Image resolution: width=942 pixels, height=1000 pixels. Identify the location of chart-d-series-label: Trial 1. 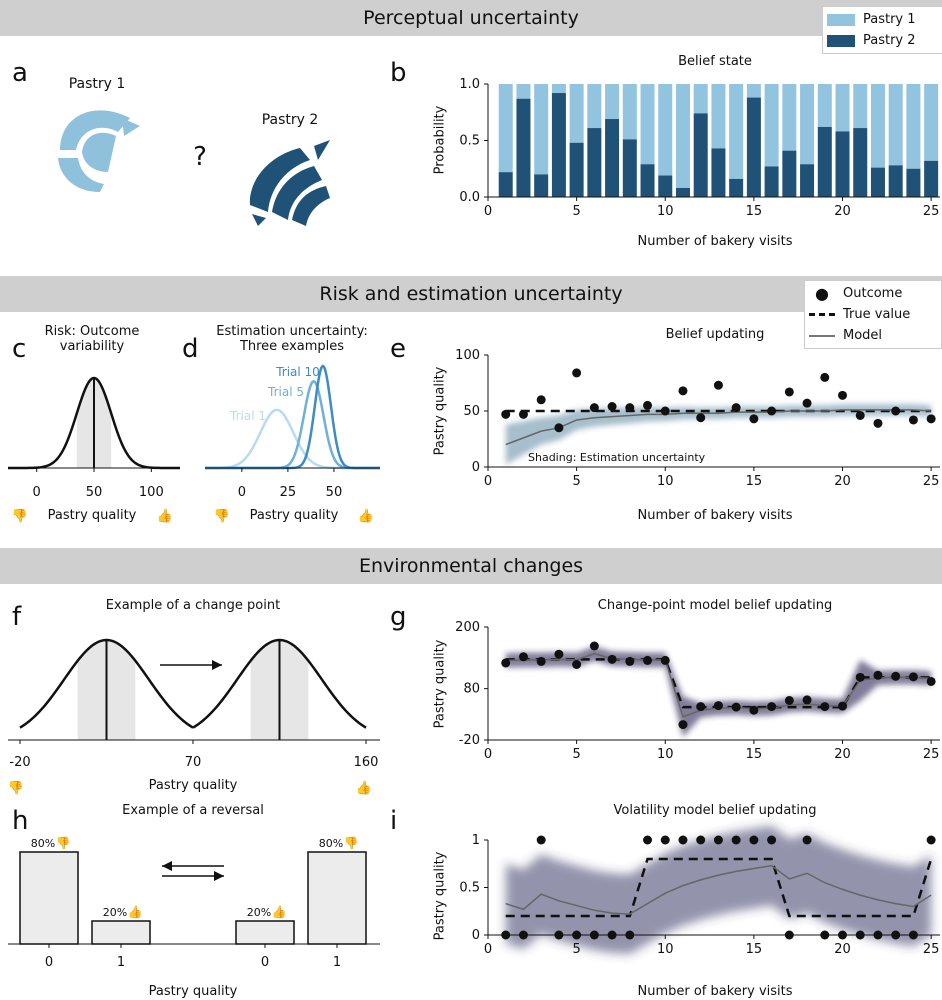
(247, 416).